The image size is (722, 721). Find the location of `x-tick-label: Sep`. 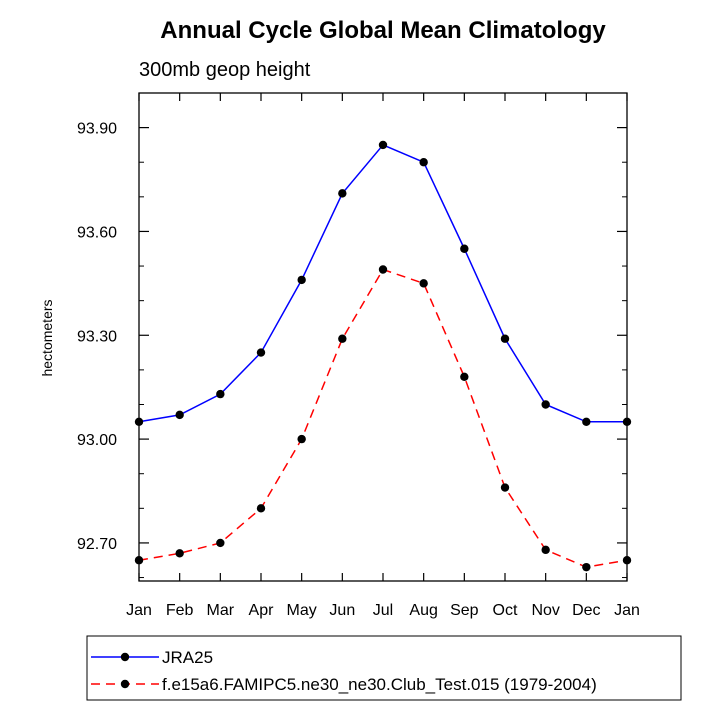

x-tick-label: Sep is located at coordinates (464, 610).